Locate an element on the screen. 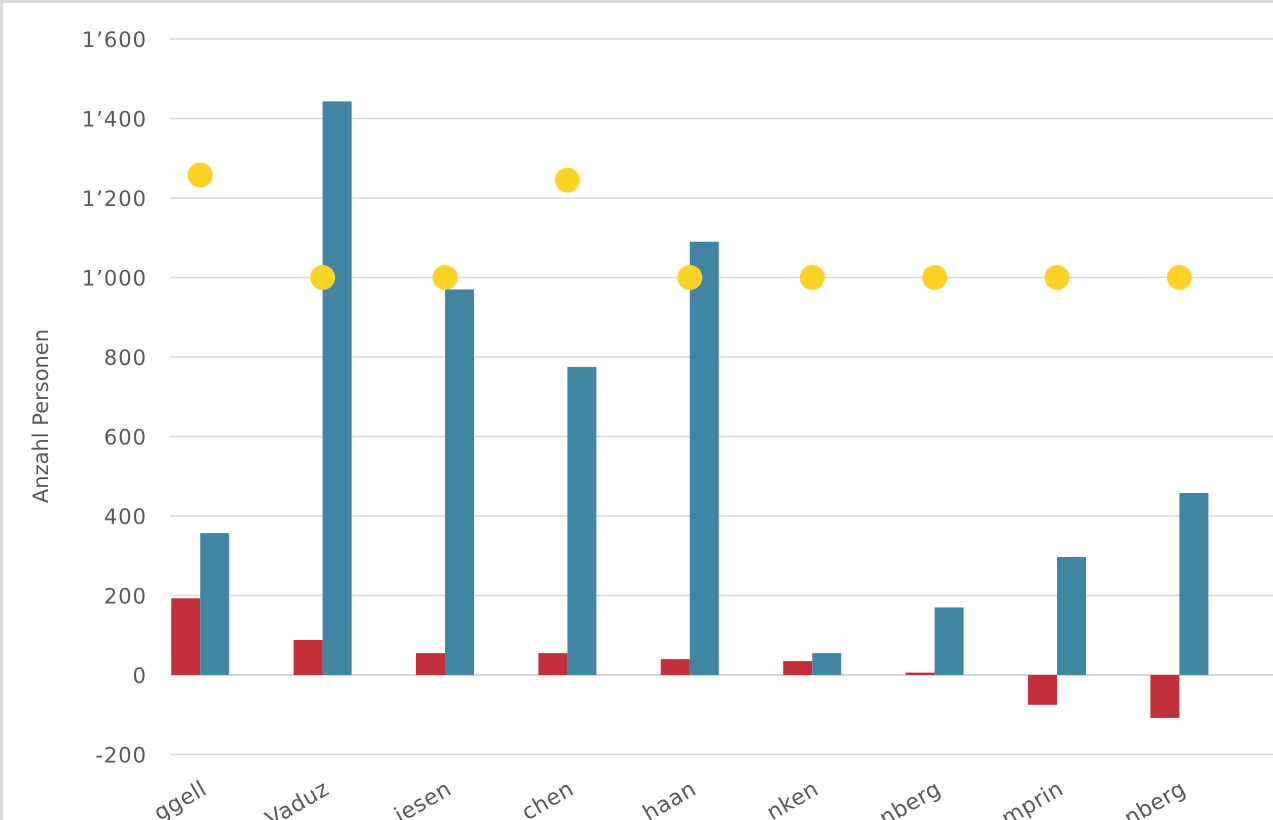 The height and width of the screenshot is (820, 1273). x-tick-label: haan is located at coordinates (670, 798).